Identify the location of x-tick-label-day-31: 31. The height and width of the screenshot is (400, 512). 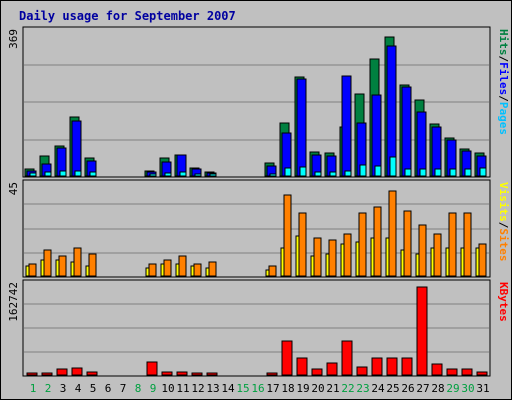
(482, 388).